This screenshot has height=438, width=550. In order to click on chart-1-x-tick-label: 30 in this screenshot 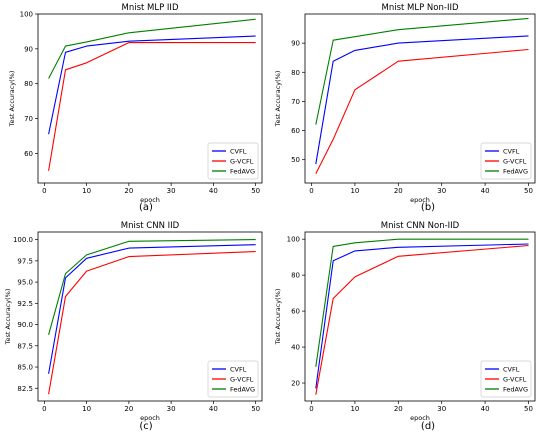, I will do `click(171, 191)`.